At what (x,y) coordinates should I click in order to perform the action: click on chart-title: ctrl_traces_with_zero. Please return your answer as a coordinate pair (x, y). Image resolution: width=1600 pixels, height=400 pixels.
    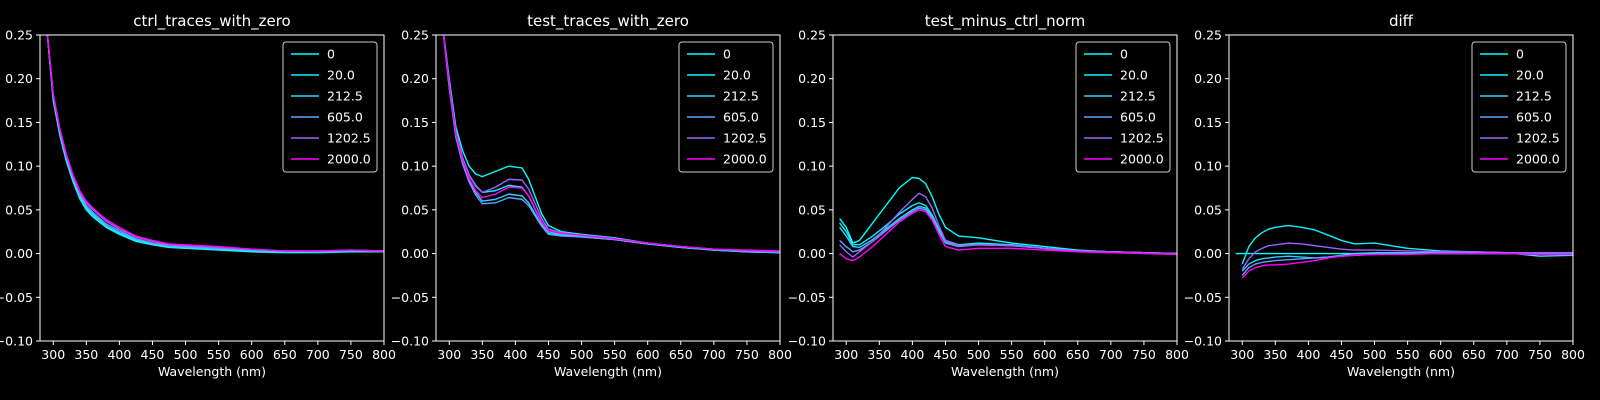
    Looking at the image, I should click on (211, 21).